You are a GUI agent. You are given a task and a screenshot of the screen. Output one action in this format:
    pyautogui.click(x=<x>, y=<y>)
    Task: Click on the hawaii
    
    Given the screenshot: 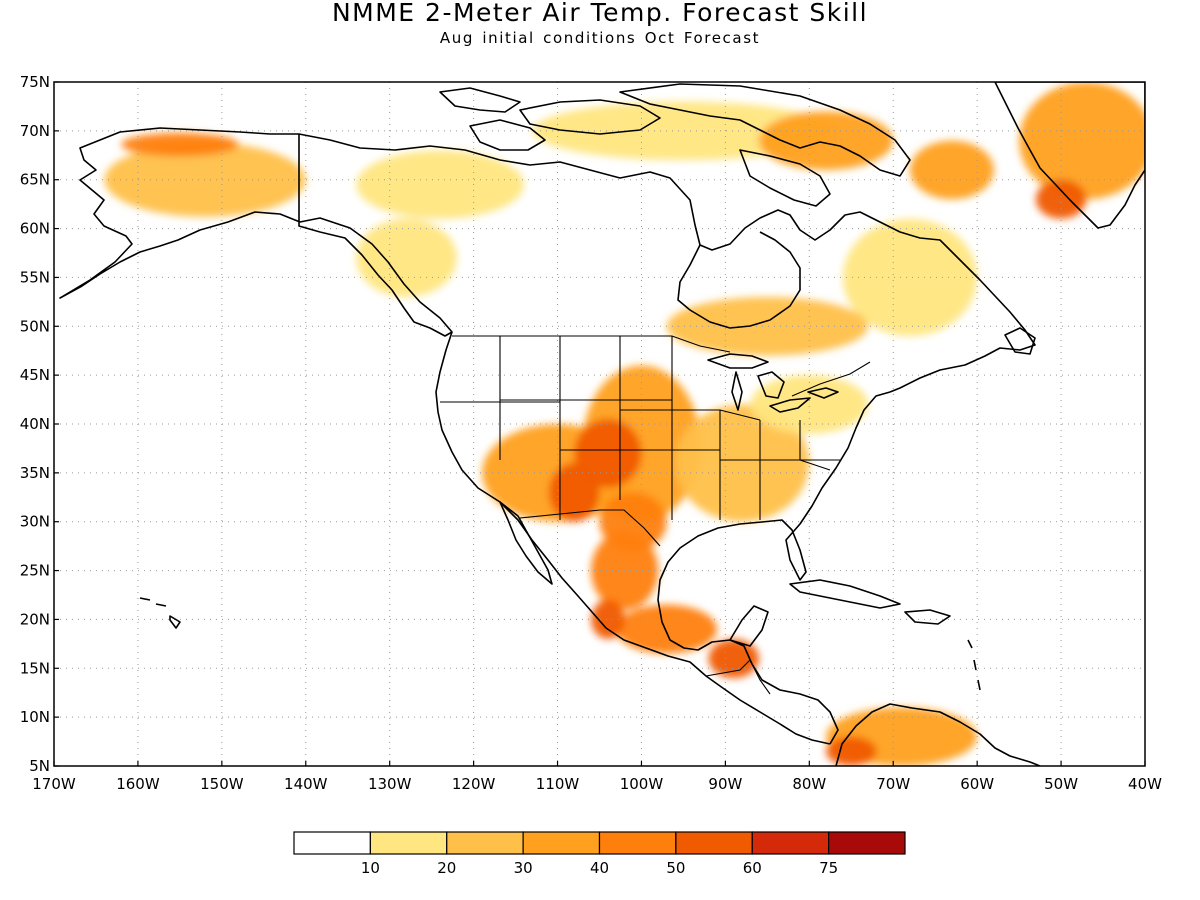 What is the action you would take?
    pyautogui.click(x=160, y=613)
    